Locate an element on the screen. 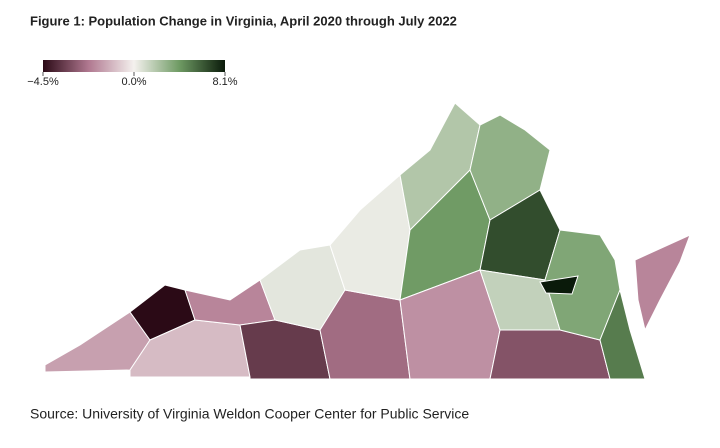 This screenshot has width=720, height=448. legend-tick-label: −4.5% is located at coordinates (43, 82).